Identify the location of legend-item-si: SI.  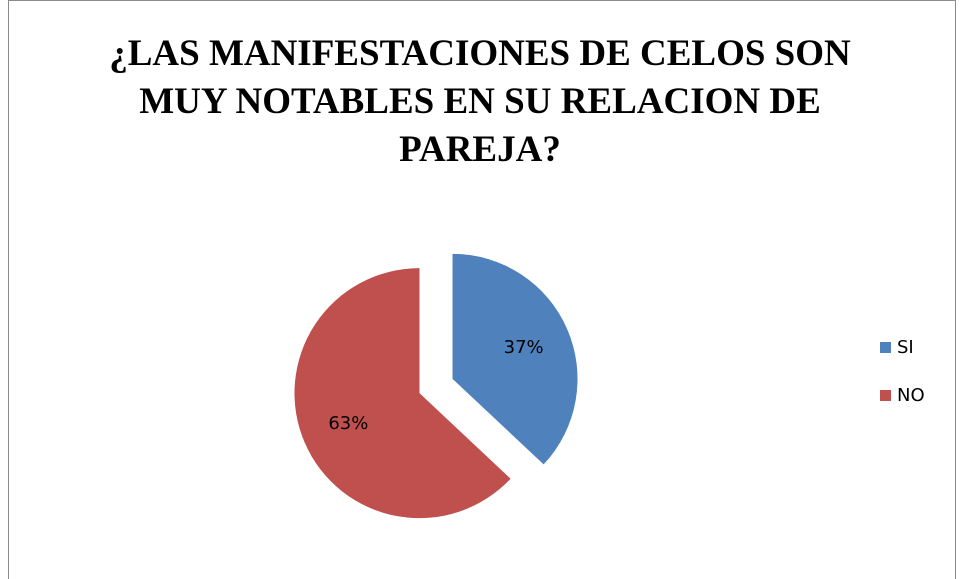
(902, 347).